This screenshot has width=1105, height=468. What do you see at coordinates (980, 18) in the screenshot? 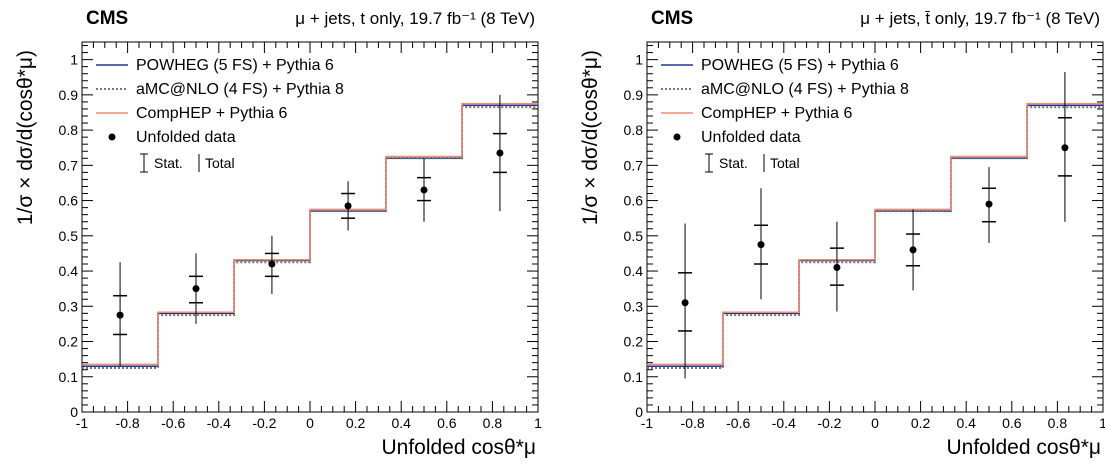
I see `panel-header: μ + jets, t̄ only, 19.7 fb⁻¹ (8 TeV)` at bounding box center [980, 18].